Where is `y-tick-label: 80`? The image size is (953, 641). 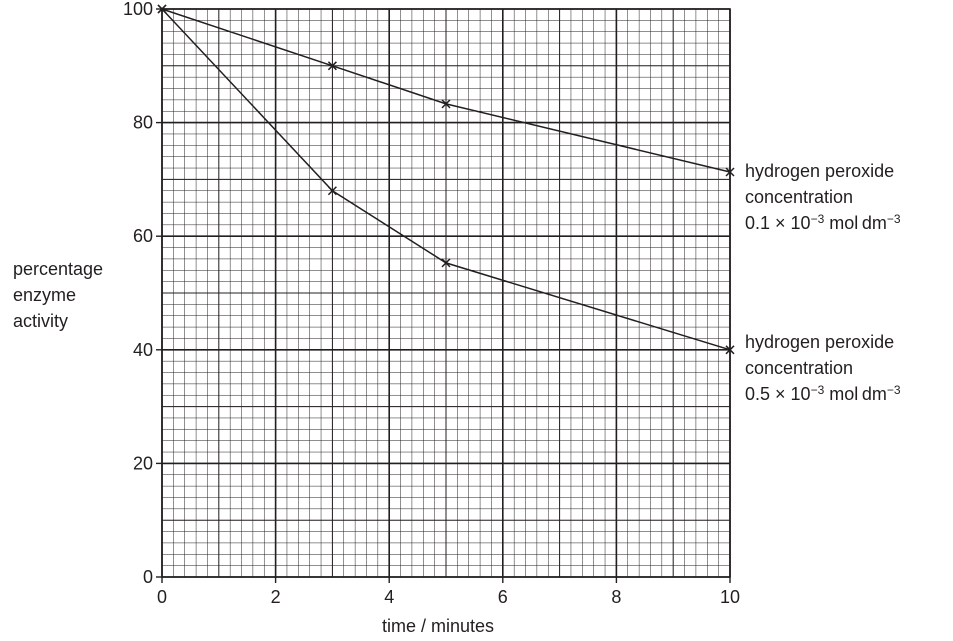
y-tick-label: 80 is located at coordinates (143, 123).